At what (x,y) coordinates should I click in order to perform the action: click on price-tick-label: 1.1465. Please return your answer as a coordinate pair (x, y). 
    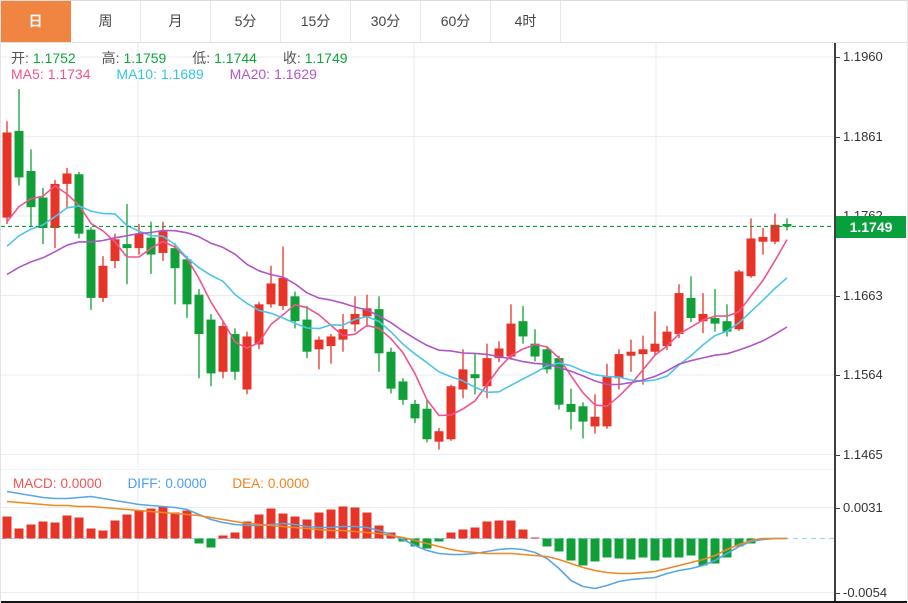
    Looking at the image, I should click on (863, 454).